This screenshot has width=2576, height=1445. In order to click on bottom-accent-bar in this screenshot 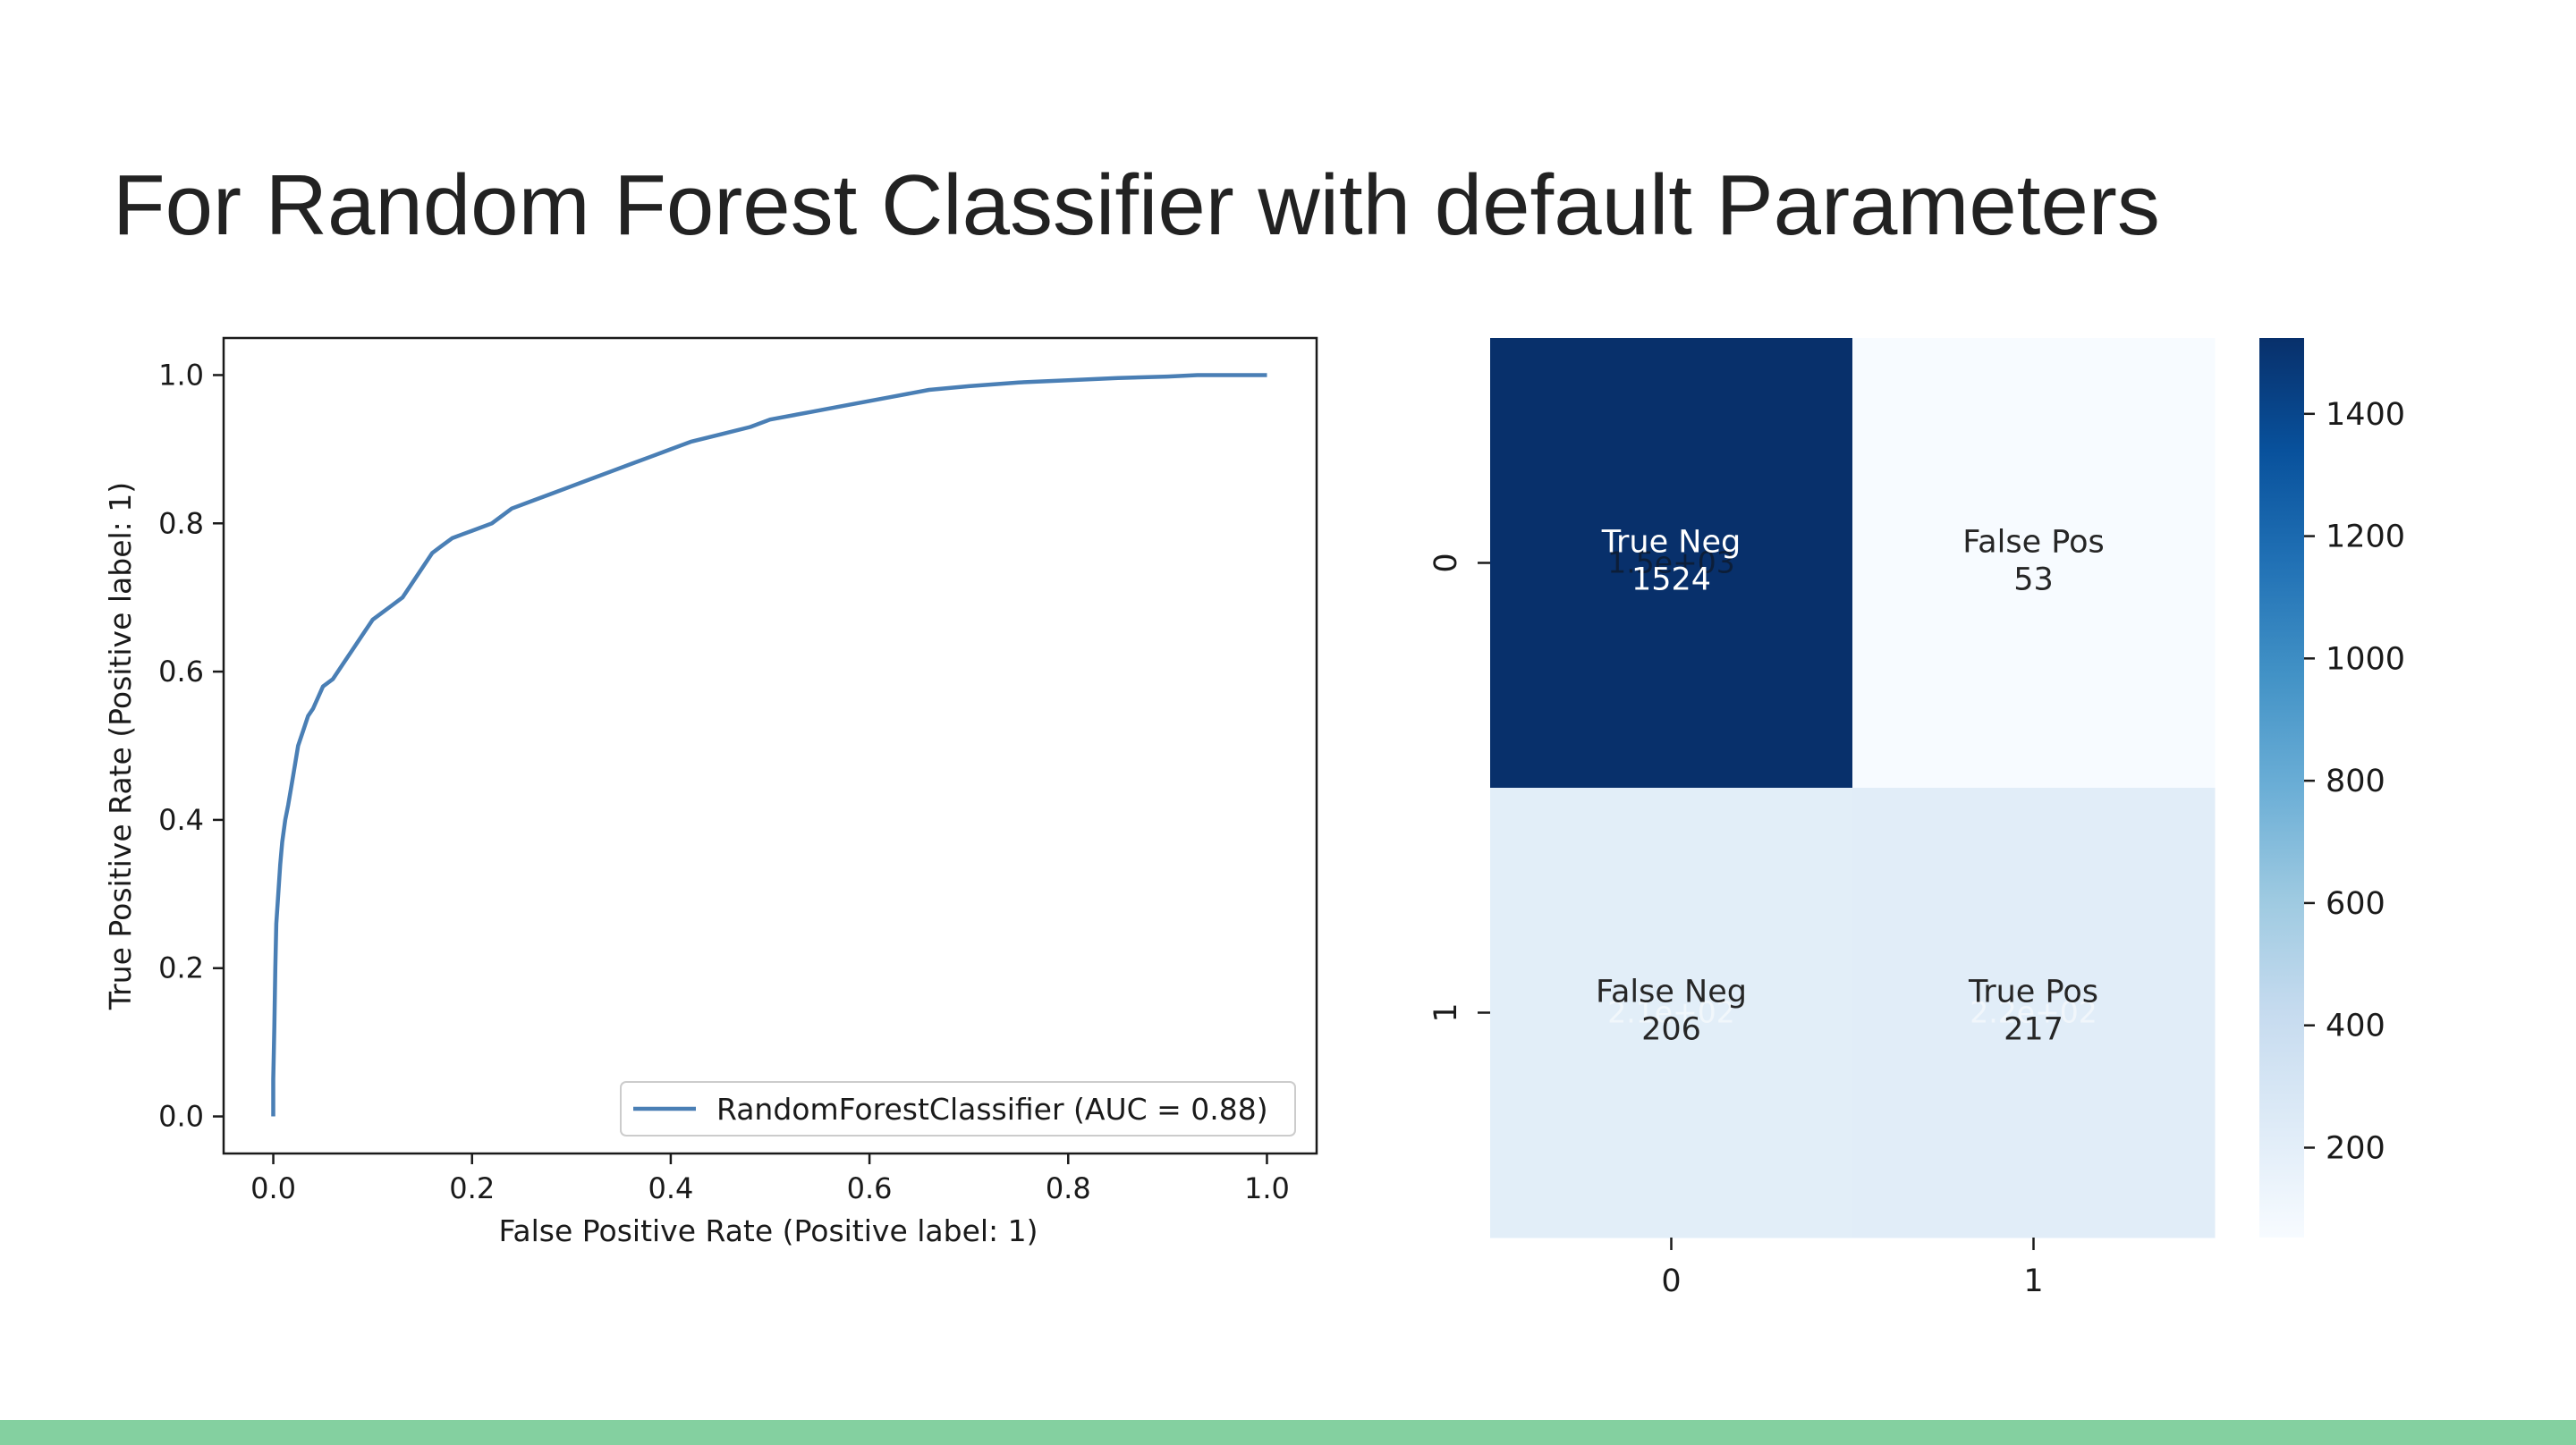, I will do `click(1288, 1432)`.